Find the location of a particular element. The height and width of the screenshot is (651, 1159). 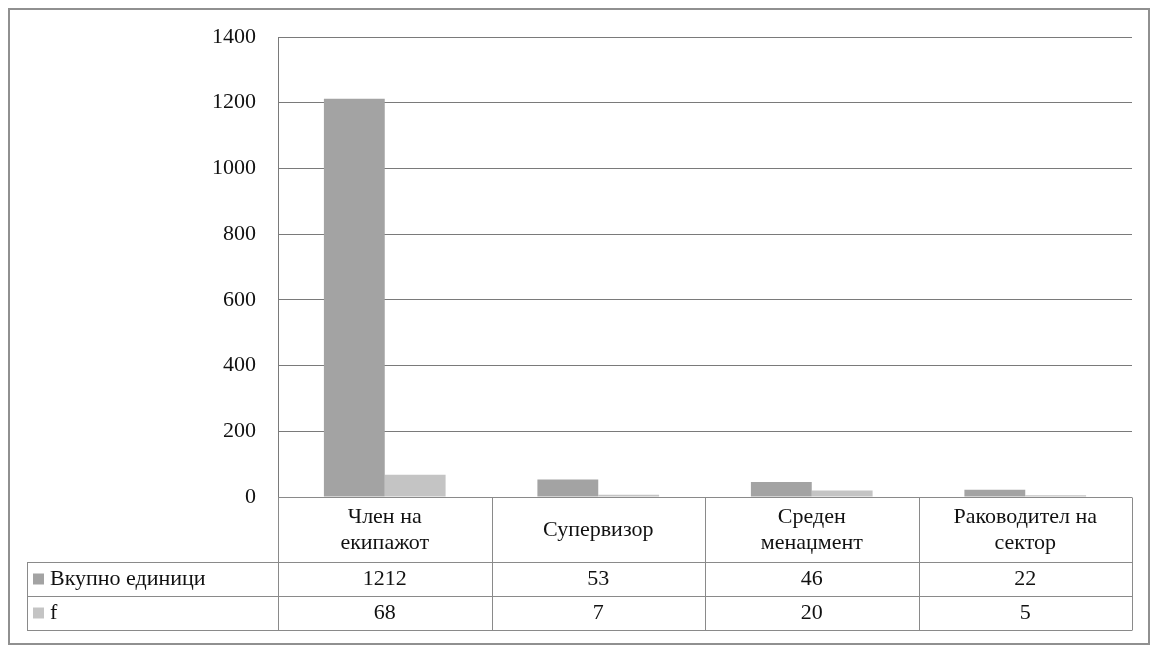

y-tick-label: 1200 is located at coordinates (234, 101).